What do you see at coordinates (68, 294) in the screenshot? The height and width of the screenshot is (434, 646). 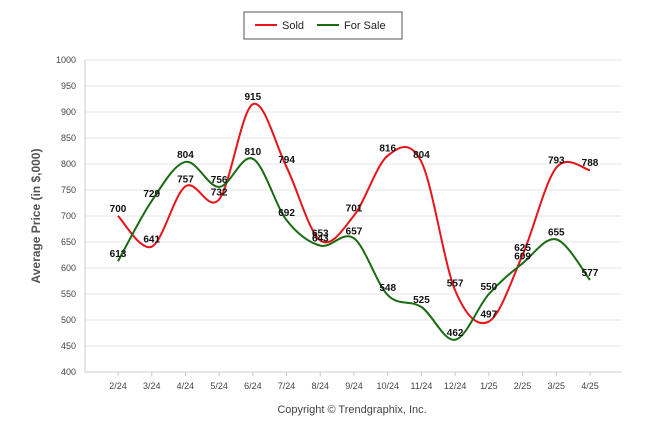 I see `y-tick-label: 550` at bounding box center [68, 294].